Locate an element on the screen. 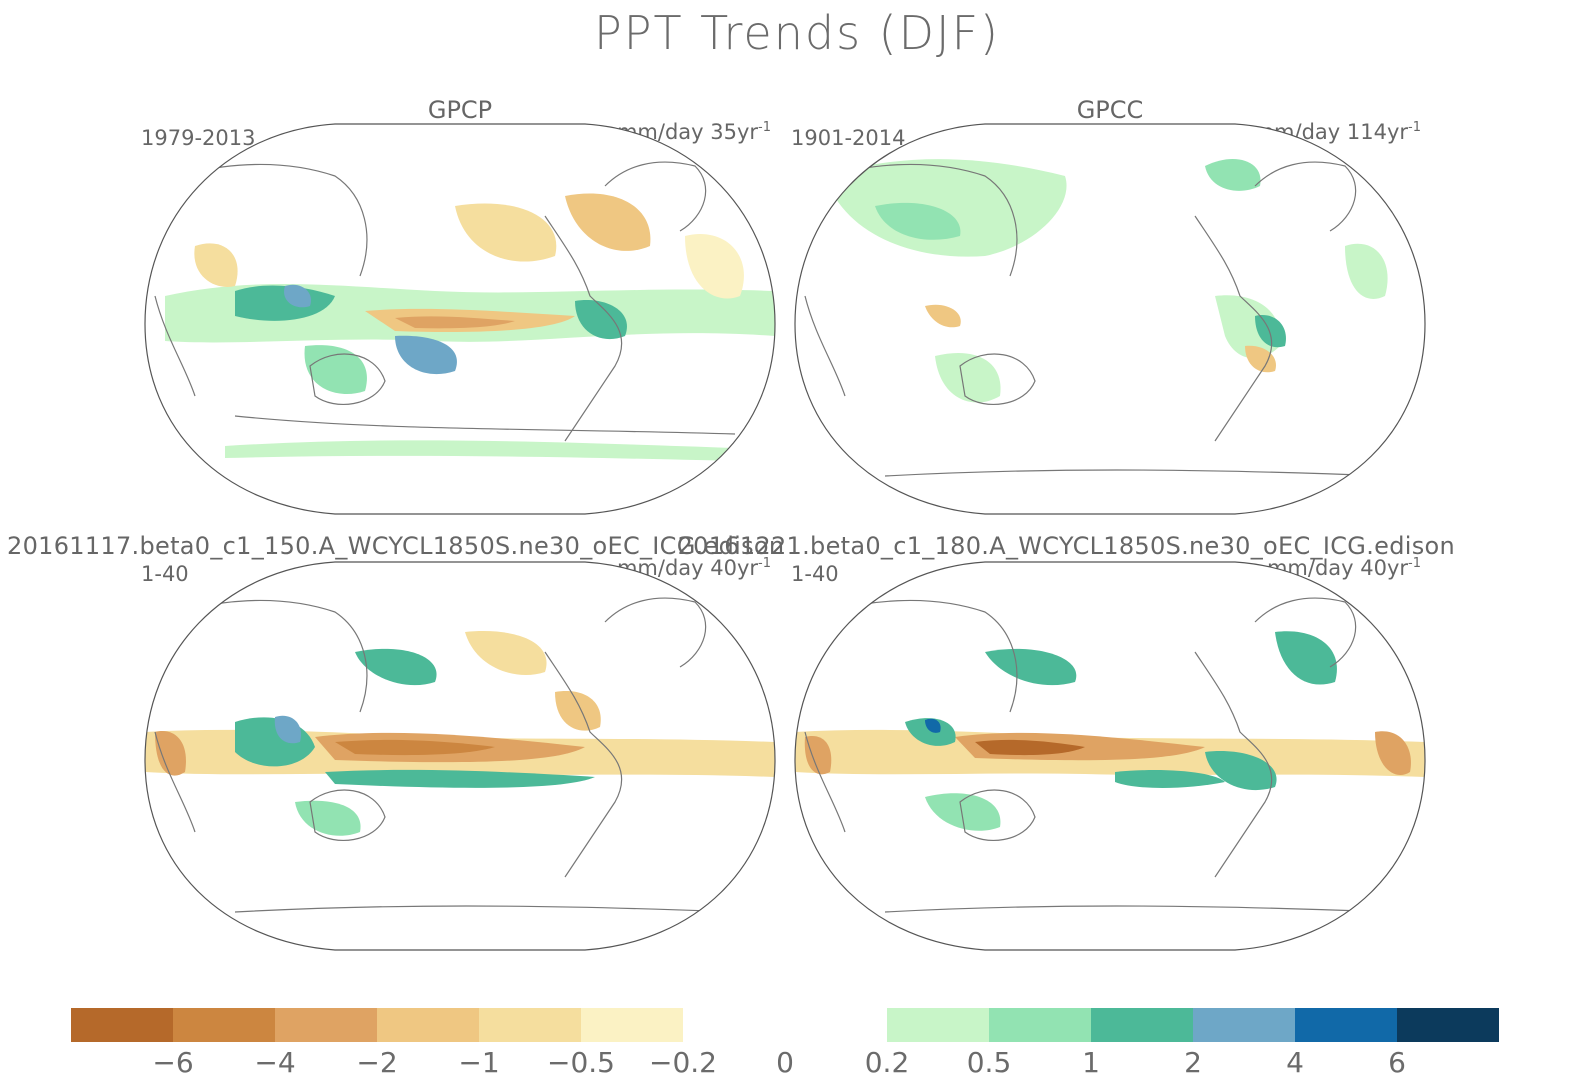 This screenshot has width=1594, height=1079. map-sim1 is located at coordinates (460, 756).